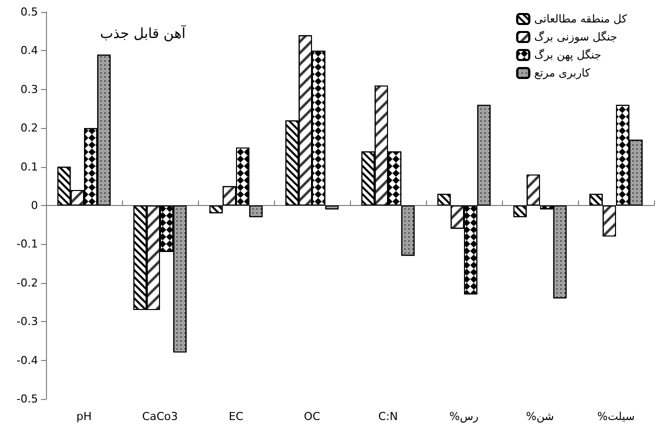  Describe the element at coordinates (29, 89) in the screenshot. I see `y-tick-label: 0.3` at that location.